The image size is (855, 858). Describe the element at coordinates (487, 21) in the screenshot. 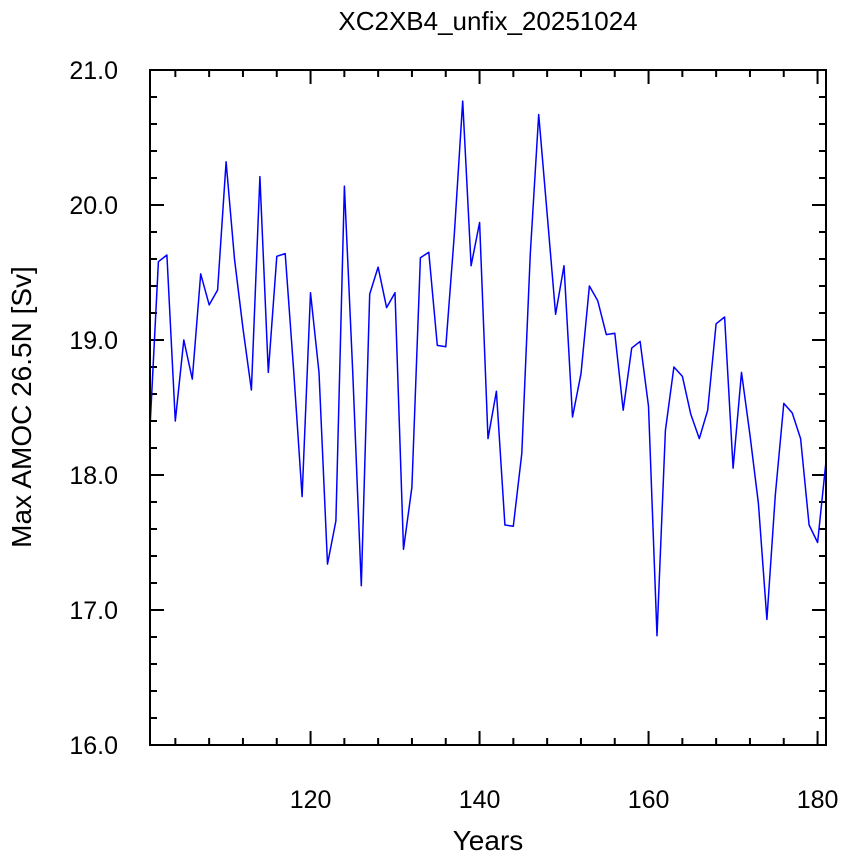

I see `chart-title: XC2XB4_unfix_20251024` at that location.